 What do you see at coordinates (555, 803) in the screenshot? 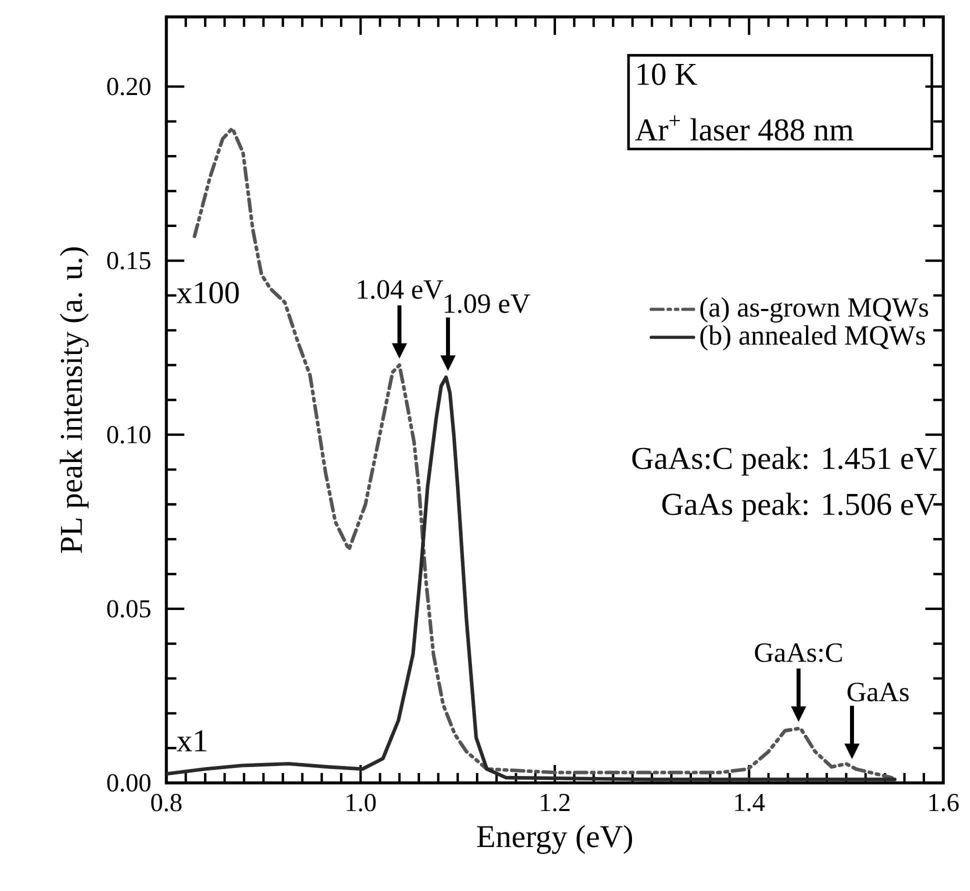
I see `x-tick-label: 1.2` at bounding box center [555, 803].